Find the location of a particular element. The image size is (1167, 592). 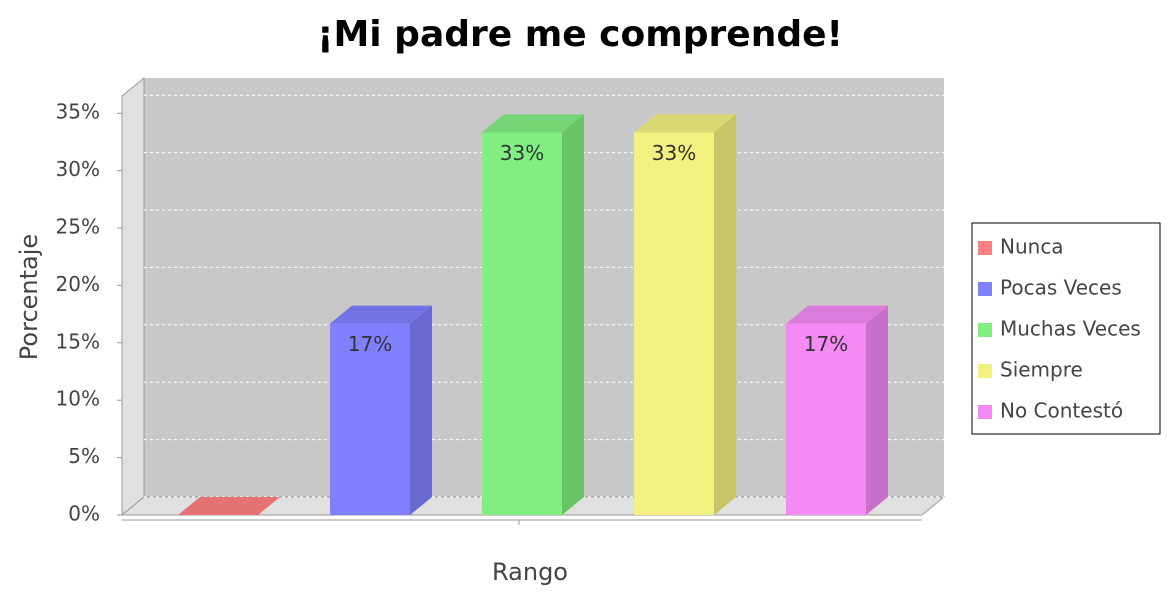

y-tick-label: 0% is located at coordinates (84, 514).